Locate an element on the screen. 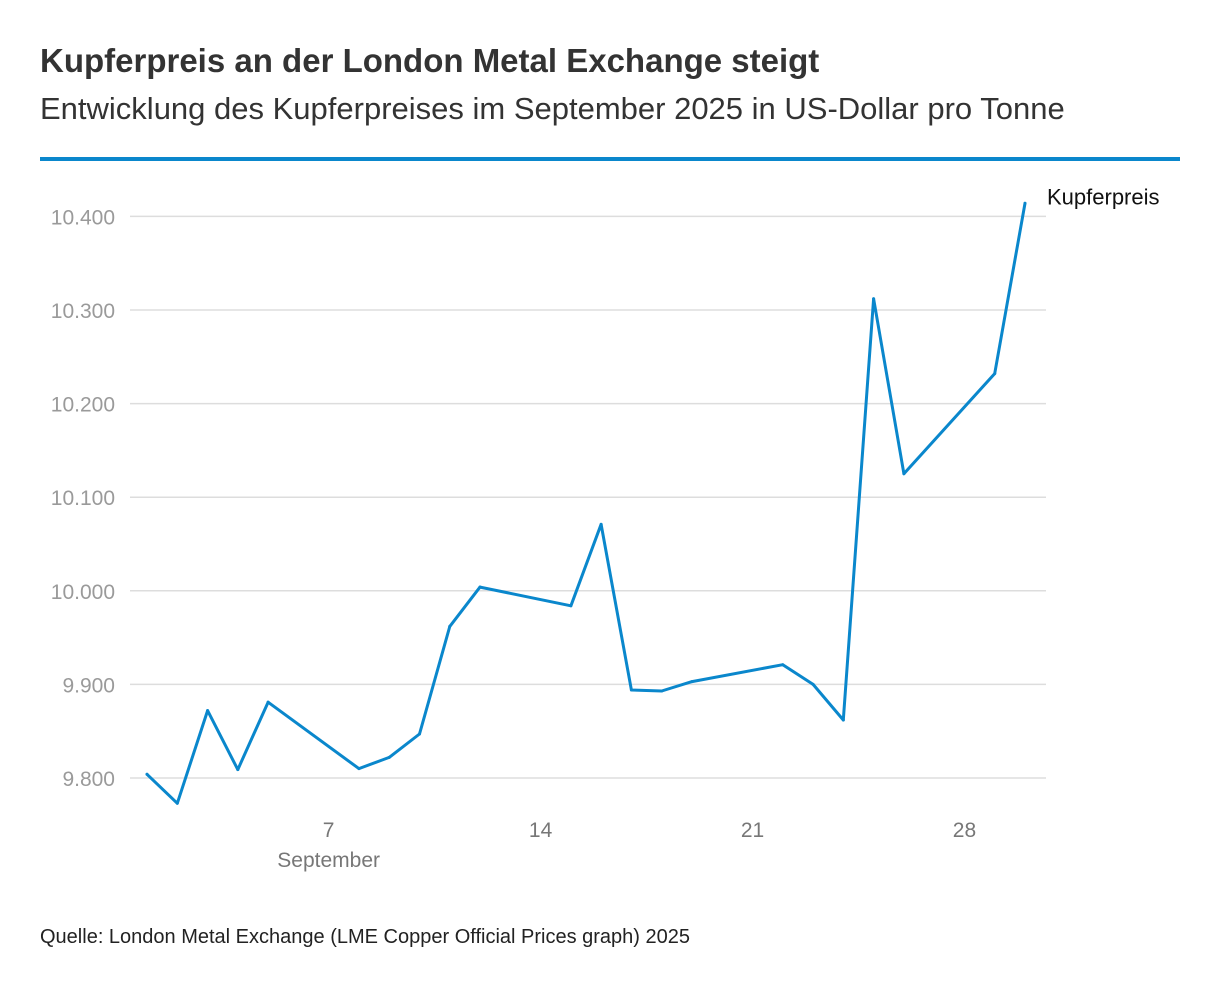 Image resolution: width=1220 pixels, height=992 pixels. x-tick-label: 21 is located at coordinates (752, 830).